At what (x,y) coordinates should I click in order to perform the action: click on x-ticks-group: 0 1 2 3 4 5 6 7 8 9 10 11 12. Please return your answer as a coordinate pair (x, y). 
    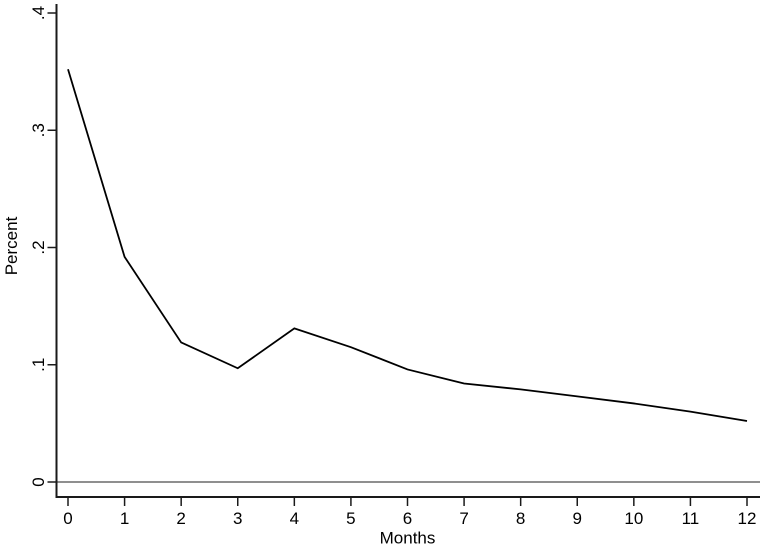
    Looking at the image, I should click on (409, 513).